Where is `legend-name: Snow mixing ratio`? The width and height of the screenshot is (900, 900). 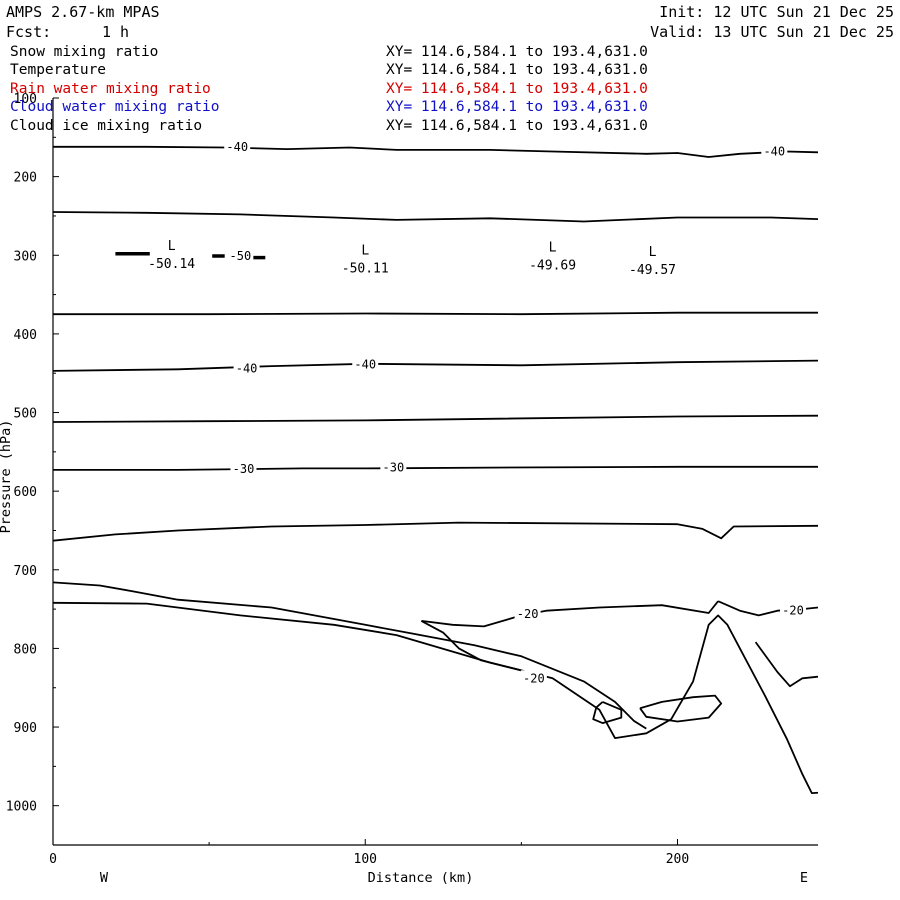 legend-name: Snow mixing ratio is located at coordinates (84, 52).